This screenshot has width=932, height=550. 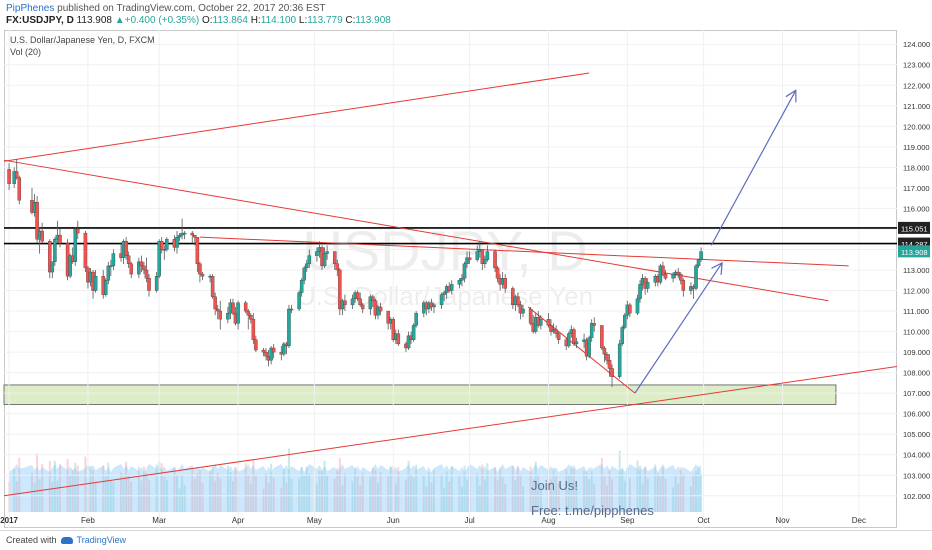 I want to click on projection-arrow, so click(x=678, y=329).